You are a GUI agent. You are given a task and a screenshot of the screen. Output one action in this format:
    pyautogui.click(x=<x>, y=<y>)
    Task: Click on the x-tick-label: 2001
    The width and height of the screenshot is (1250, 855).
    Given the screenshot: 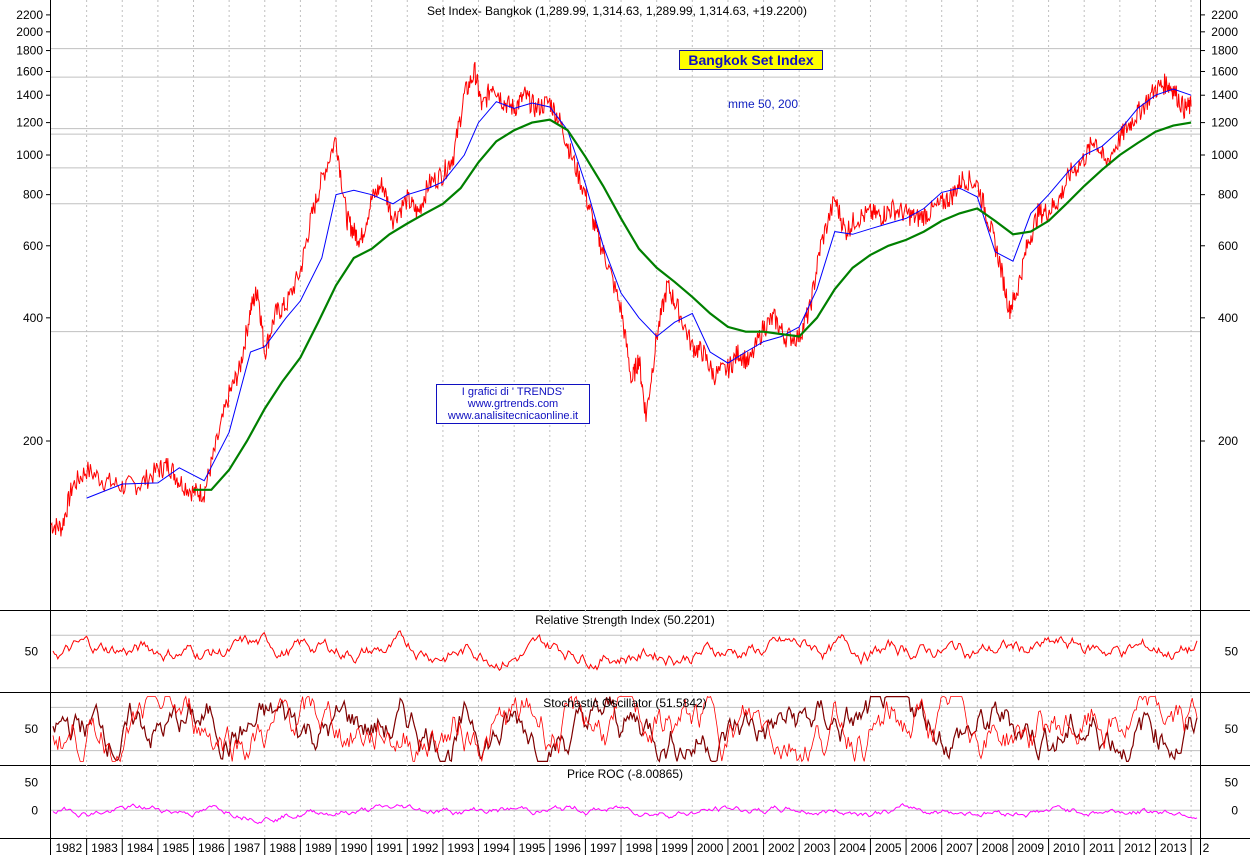 What is the action you would take?
    pyautogui.click(x=745, y=848)
    